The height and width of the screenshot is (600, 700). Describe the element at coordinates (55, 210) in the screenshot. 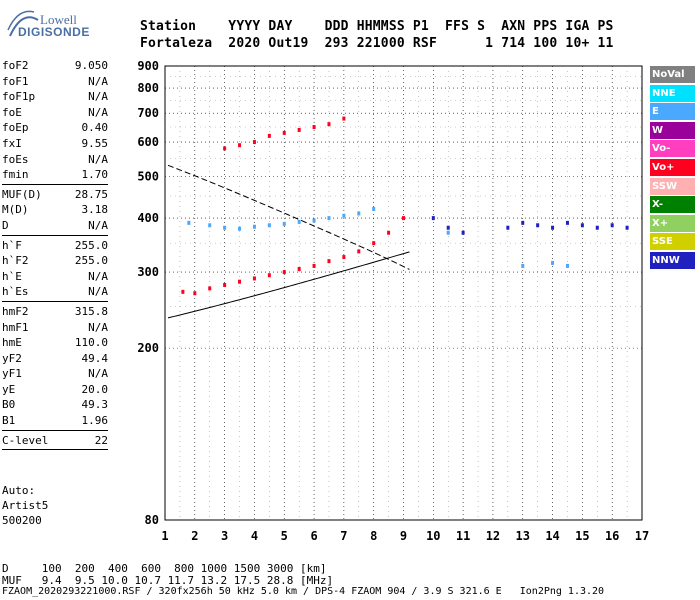

I see `param-row: M(D) 3.18` at that location.